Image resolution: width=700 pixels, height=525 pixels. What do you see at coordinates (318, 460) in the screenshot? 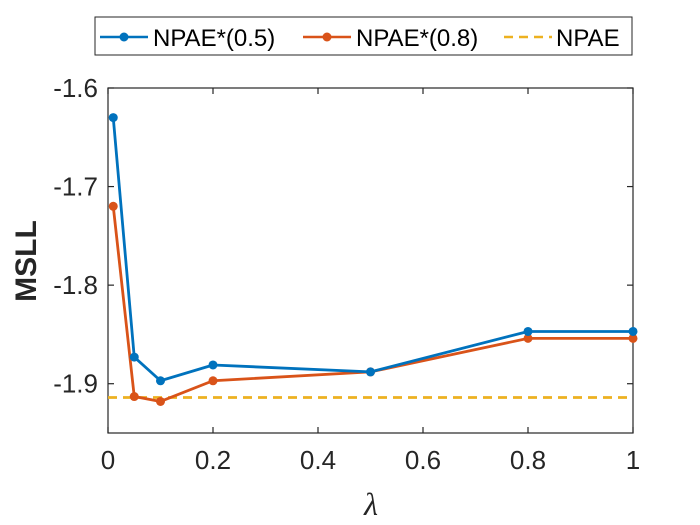
I see `x-tick-label: 0.4` at bounding box center [318, 460].